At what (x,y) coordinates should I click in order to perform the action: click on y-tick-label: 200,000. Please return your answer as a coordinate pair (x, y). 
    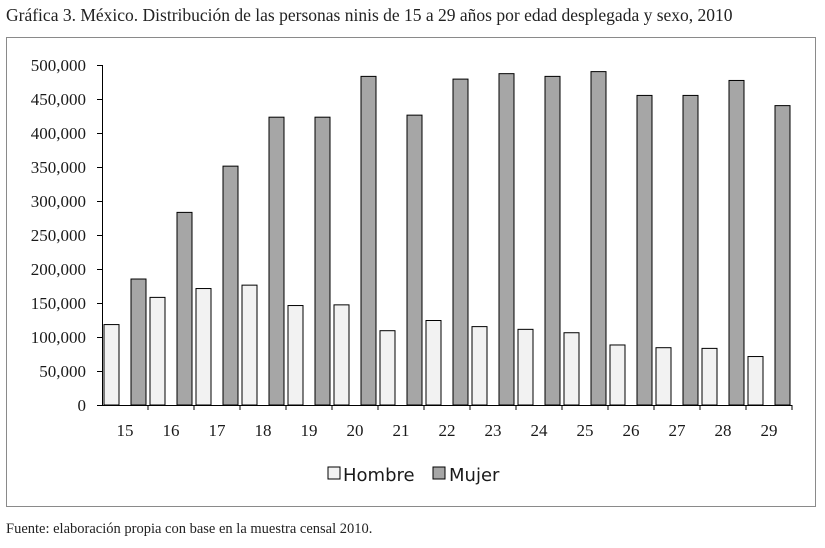
    Looking at the image, I should click on (58, 269).